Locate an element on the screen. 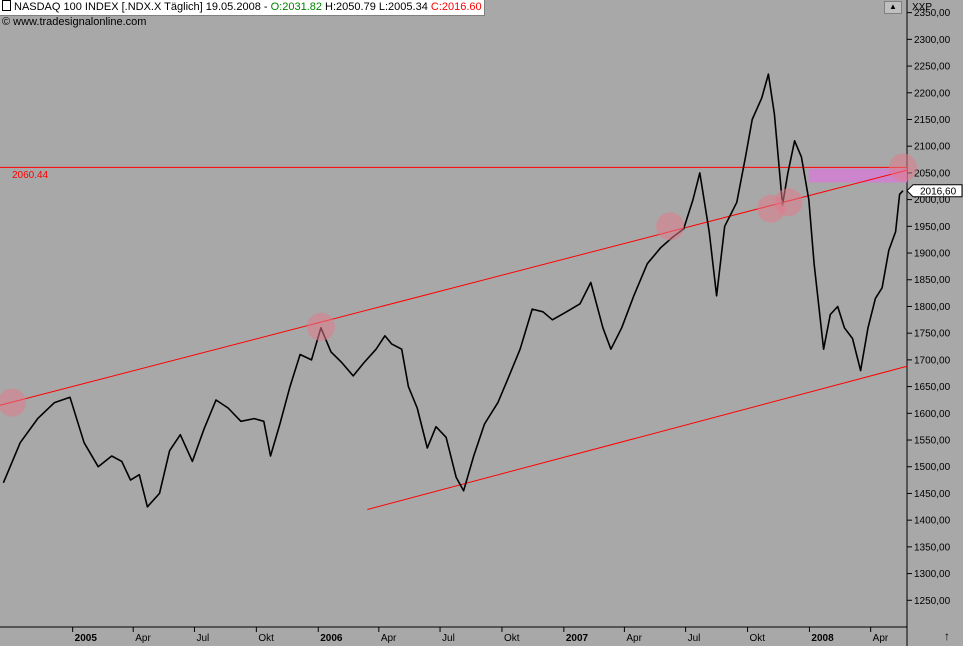 This screenshot has height=646, width=963. y-tick-label: 1450,00 is located at coordinates (932, 494).